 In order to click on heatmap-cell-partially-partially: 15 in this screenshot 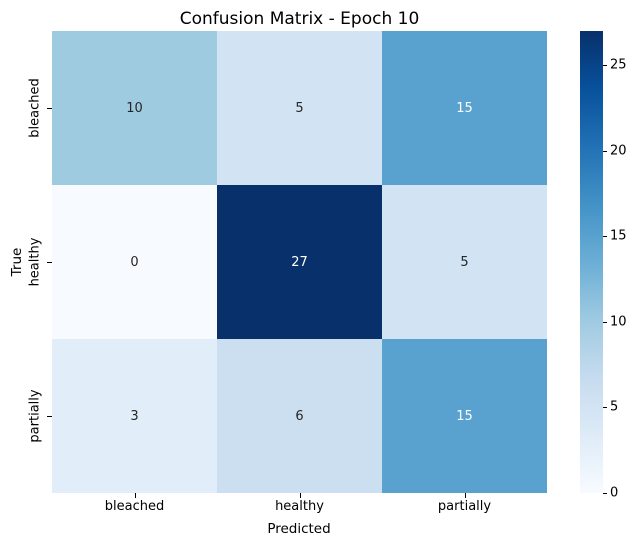, I will do `click(464, 416)`.